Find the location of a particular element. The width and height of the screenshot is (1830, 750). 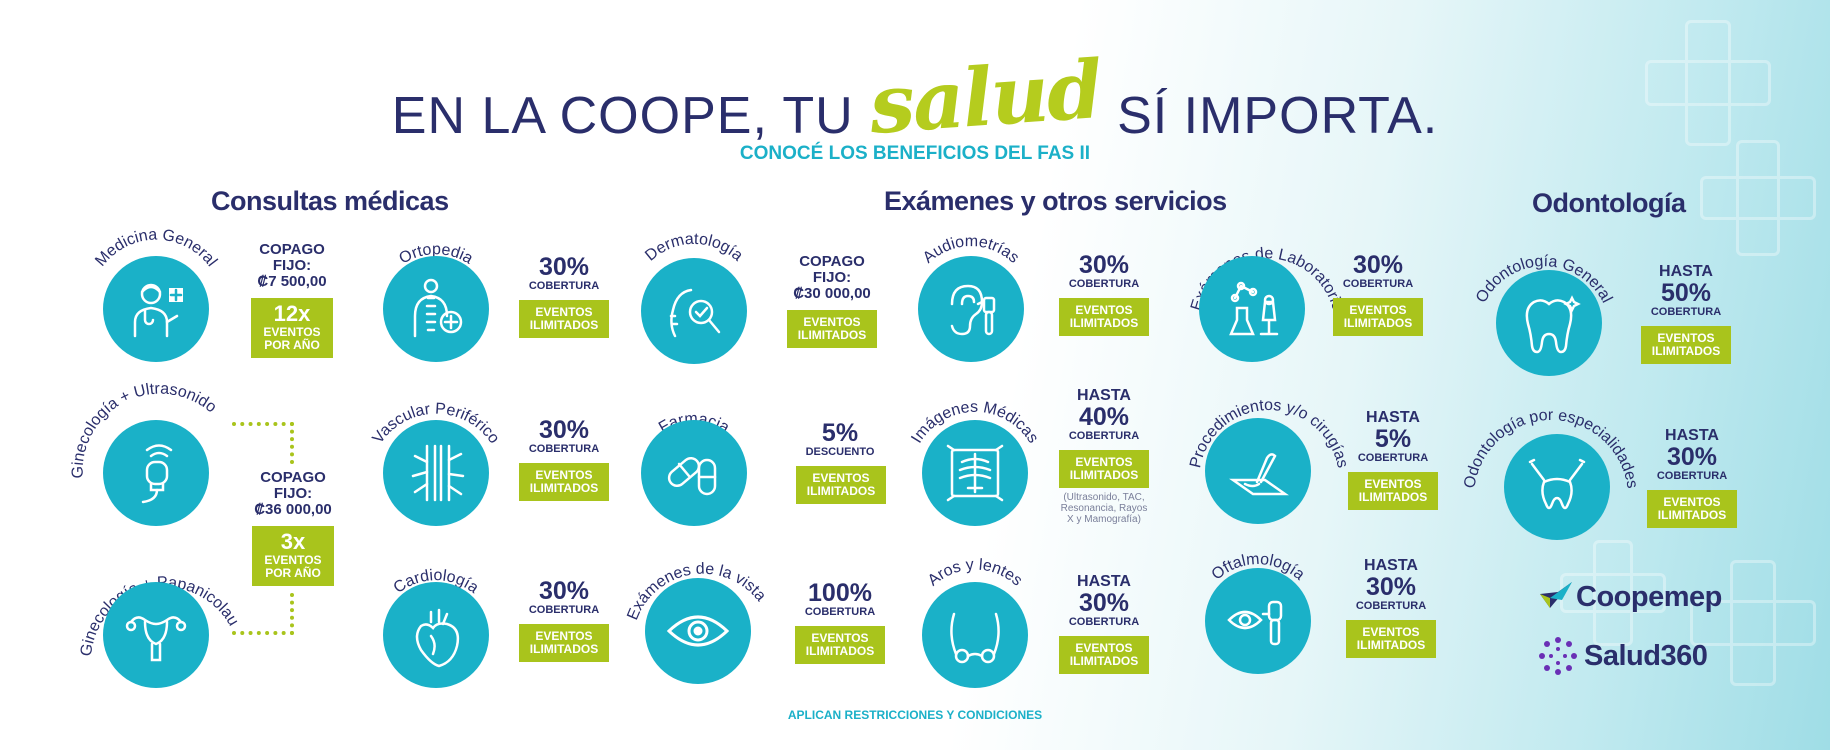

cardiologia-circle is located at coordinates (436, 635).